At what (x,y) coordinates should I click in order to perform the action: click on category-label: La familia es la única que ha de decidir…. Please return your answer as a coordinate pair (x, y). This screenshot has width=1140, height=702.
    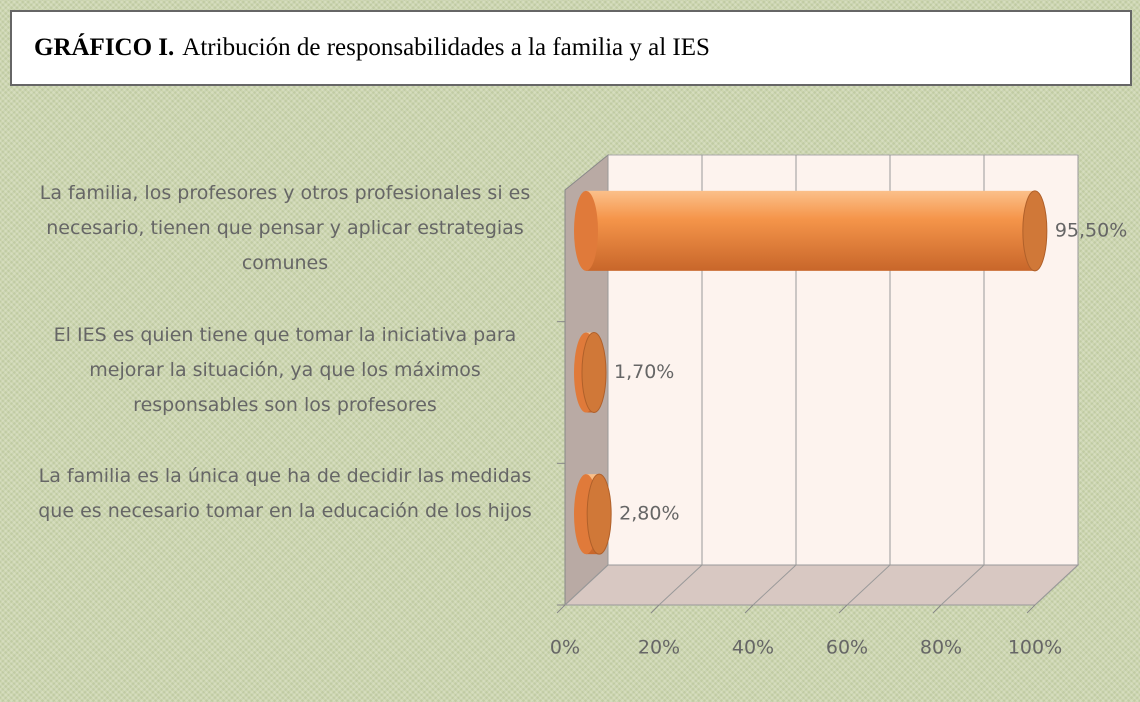
    Looking at the image, I should click on (285, 494).